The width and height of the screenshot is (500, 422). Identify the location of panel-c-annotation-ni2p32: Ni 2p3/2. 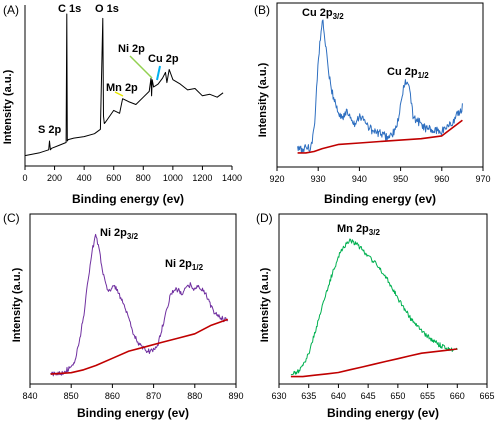
(119, 234).